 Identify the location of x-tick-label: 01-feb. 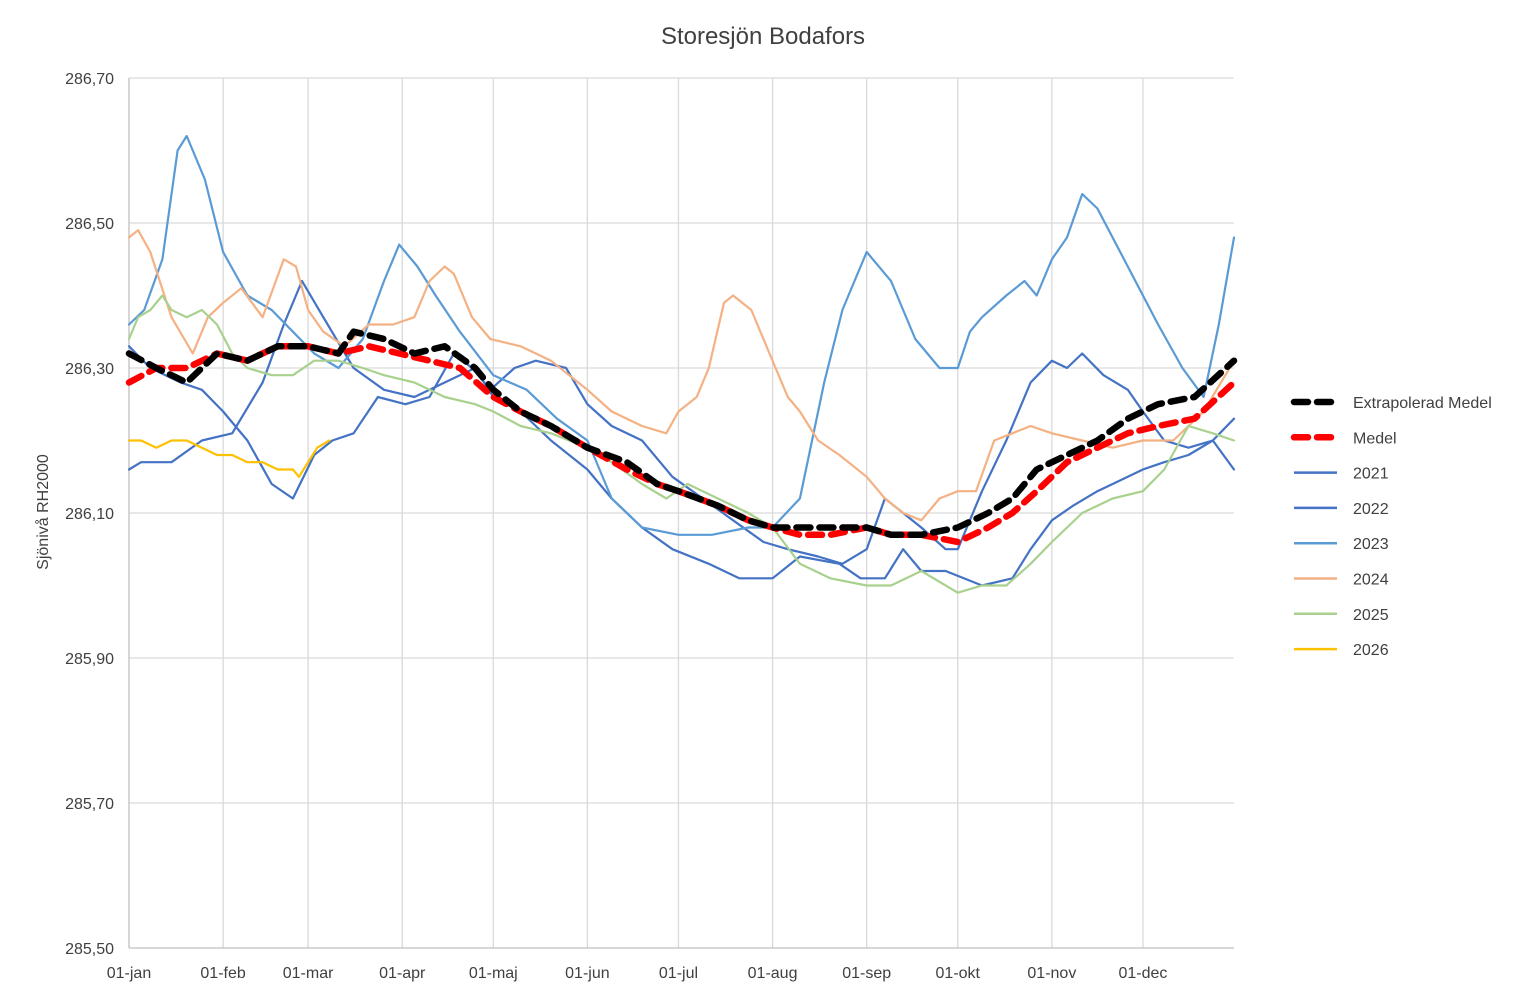
(222, 973).